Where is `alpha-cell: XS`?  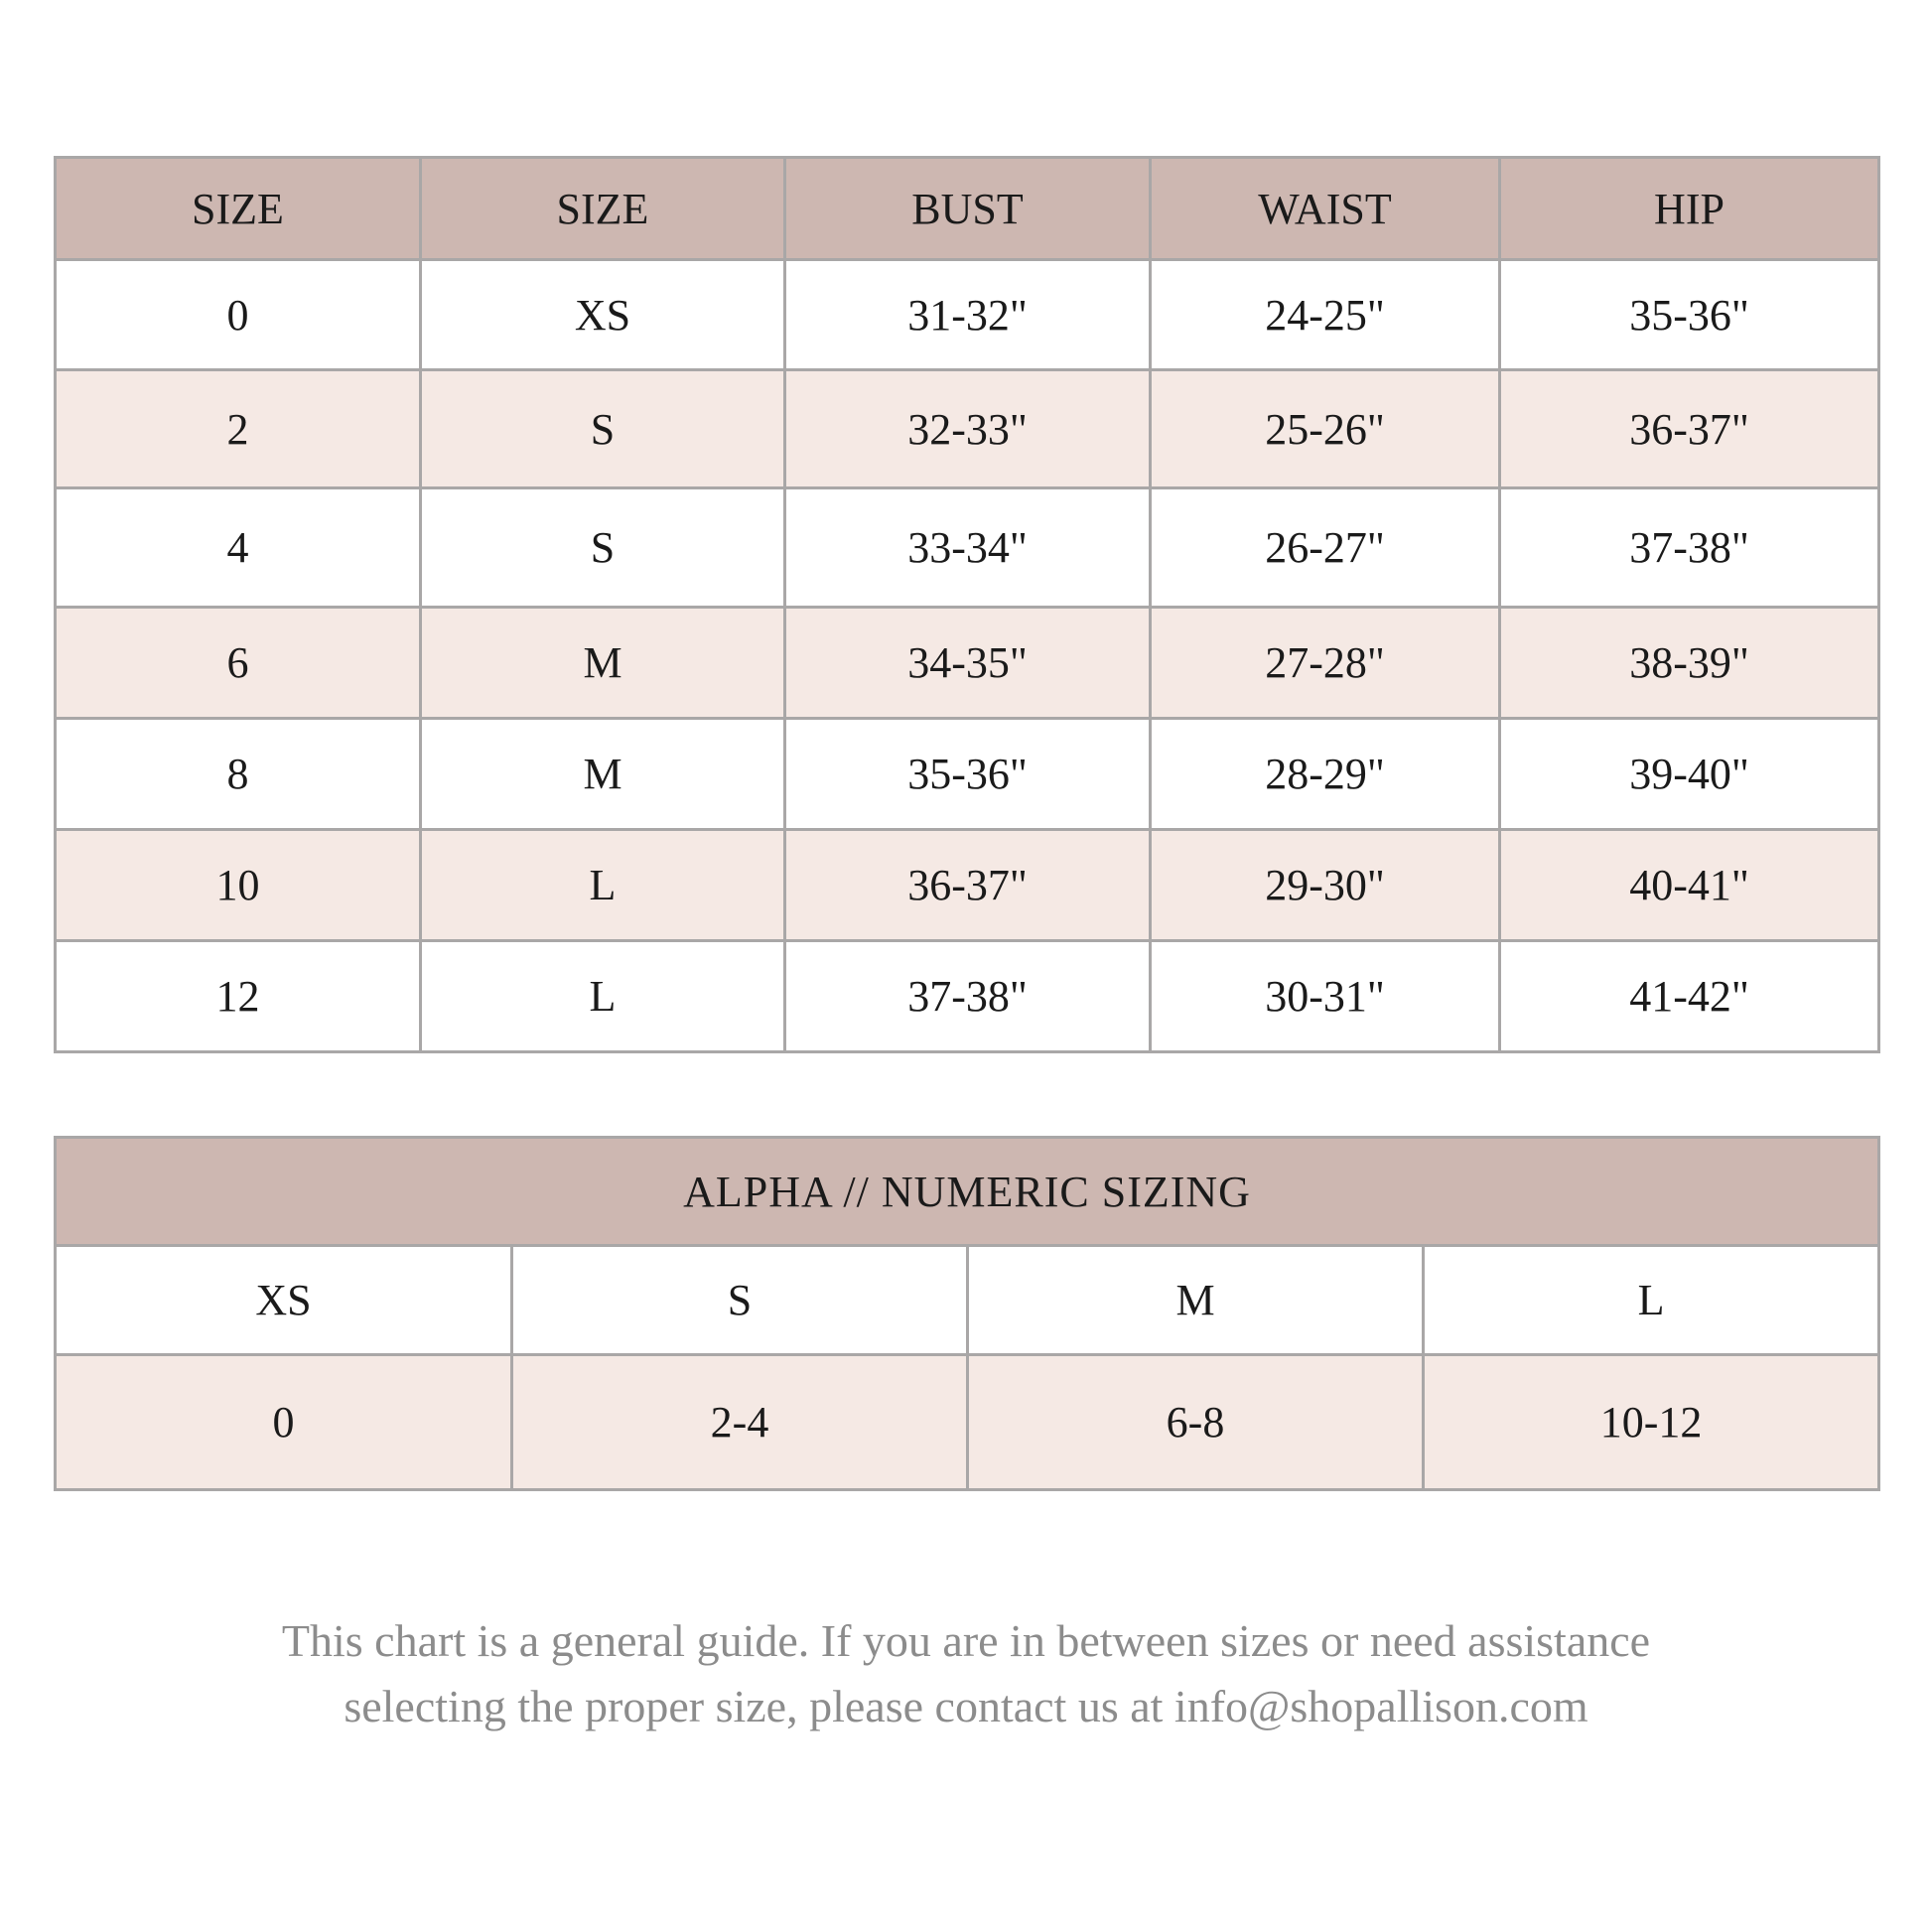
alpha-cell: XS is located at coordinates (283, 1300).